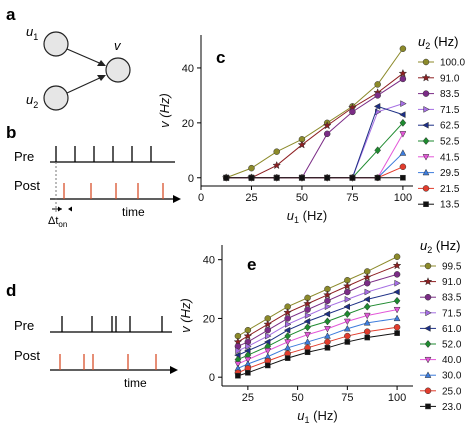 Image resolution: width=474 pixels, height=438 pixels. I want to click on input-neuron-u1, so click(56, 44).